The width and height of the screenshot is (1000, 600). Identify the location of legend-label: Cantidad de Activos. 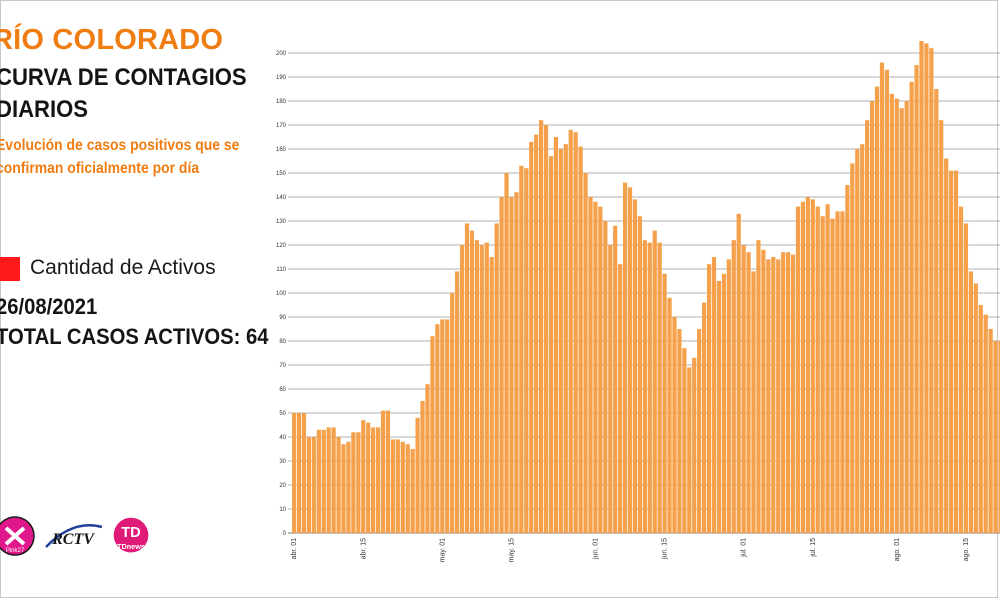
(123, 267).